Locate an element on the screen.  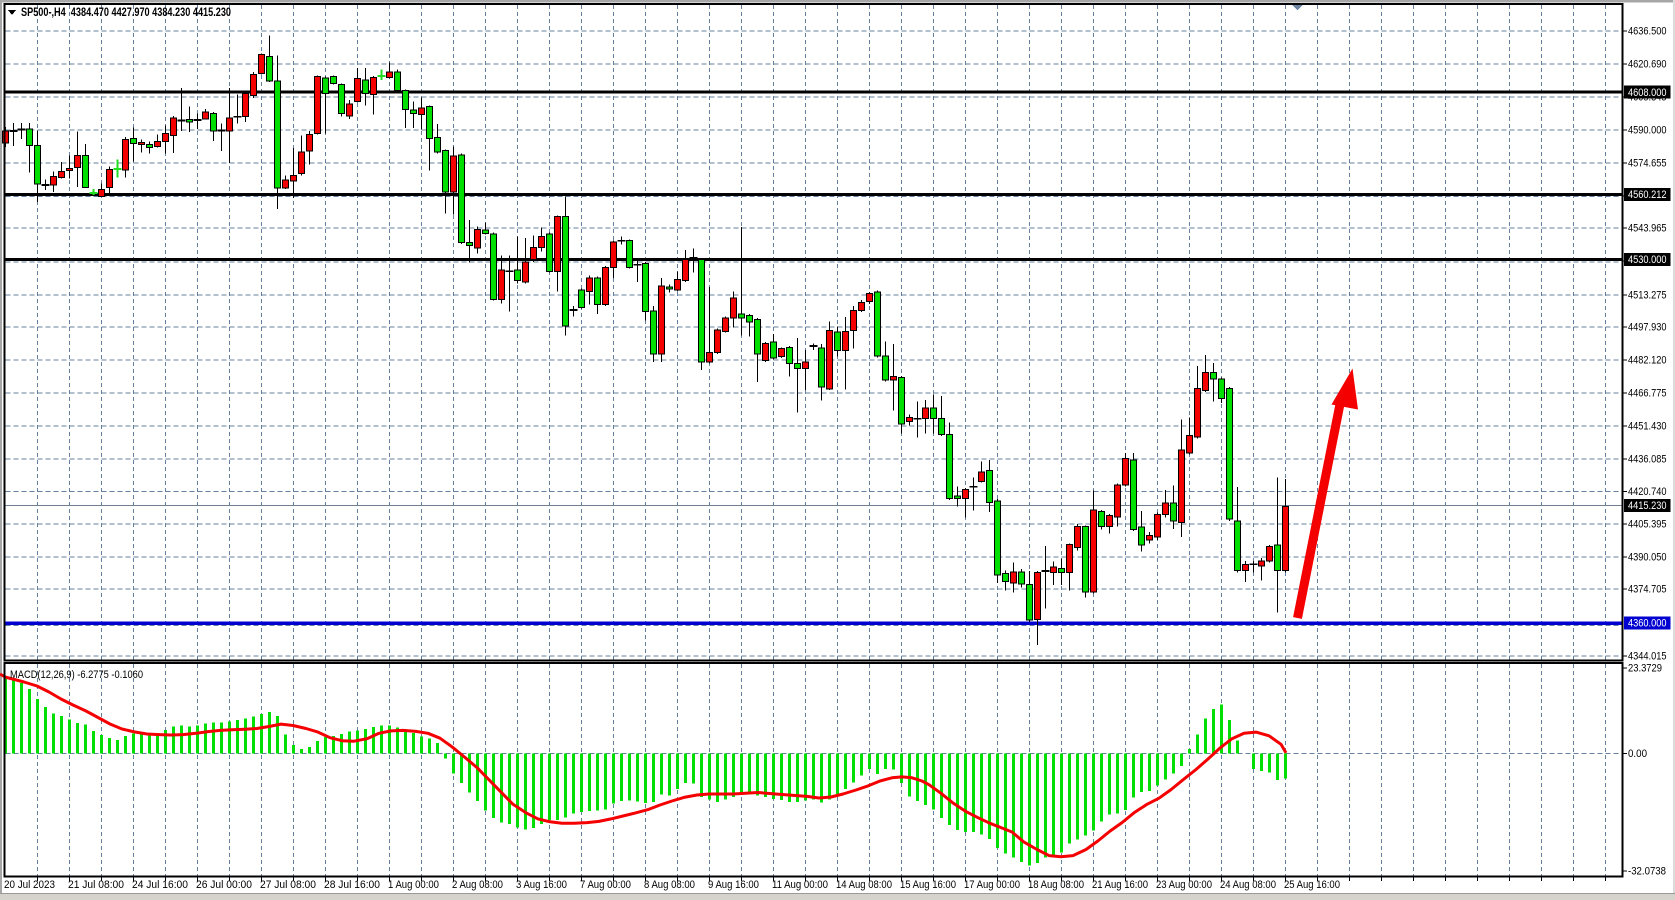
svg-text: 28 Jul 16:00 is located at coordinates (352, 885).